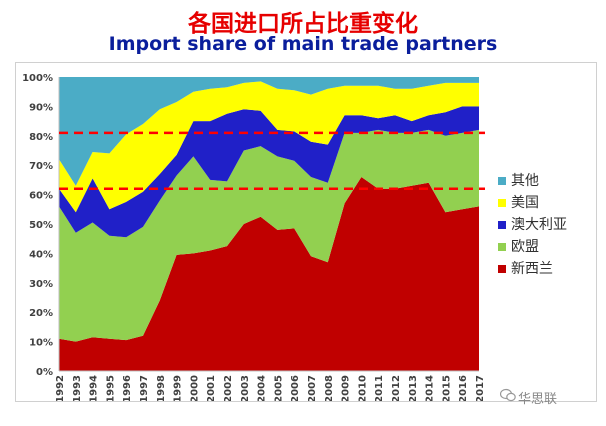 This screenshot has height=426, width=606. Describe the element at coordinates (396, 388) in the screenshot. I see `x-tick-label: 2012` at that location.